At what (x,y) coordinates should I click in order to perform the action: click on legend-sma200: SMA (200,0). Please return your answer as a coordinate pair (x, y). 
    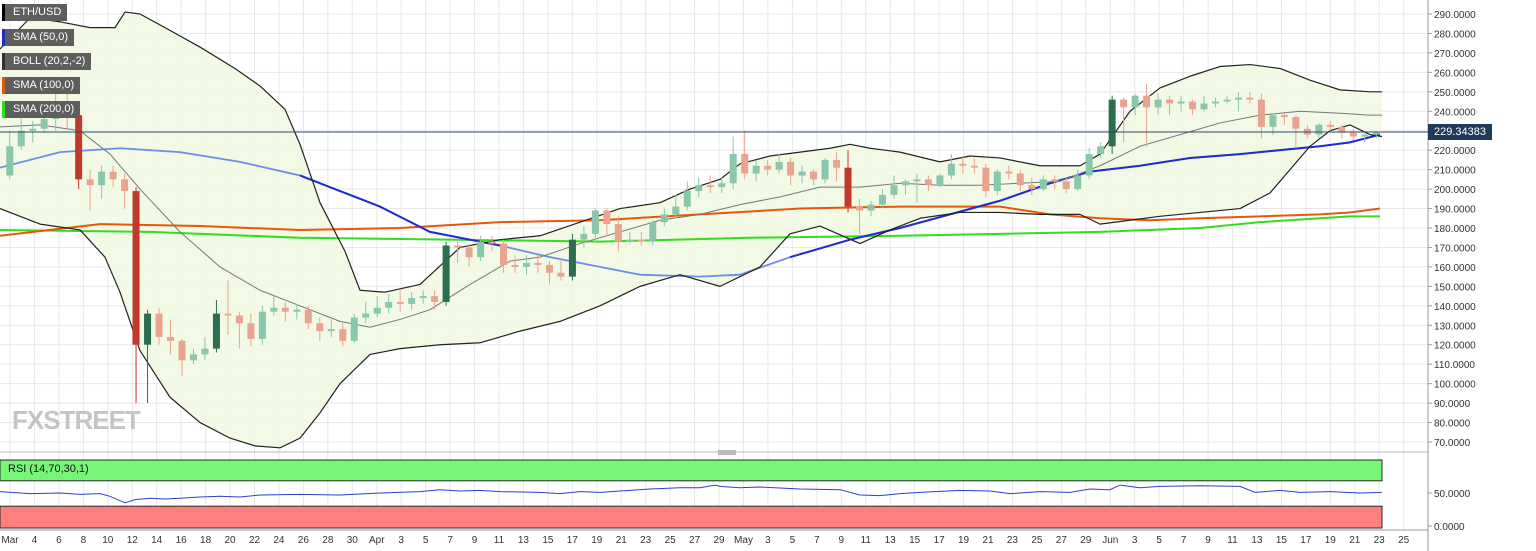
    Looking at the image, I should click on (41, 109).